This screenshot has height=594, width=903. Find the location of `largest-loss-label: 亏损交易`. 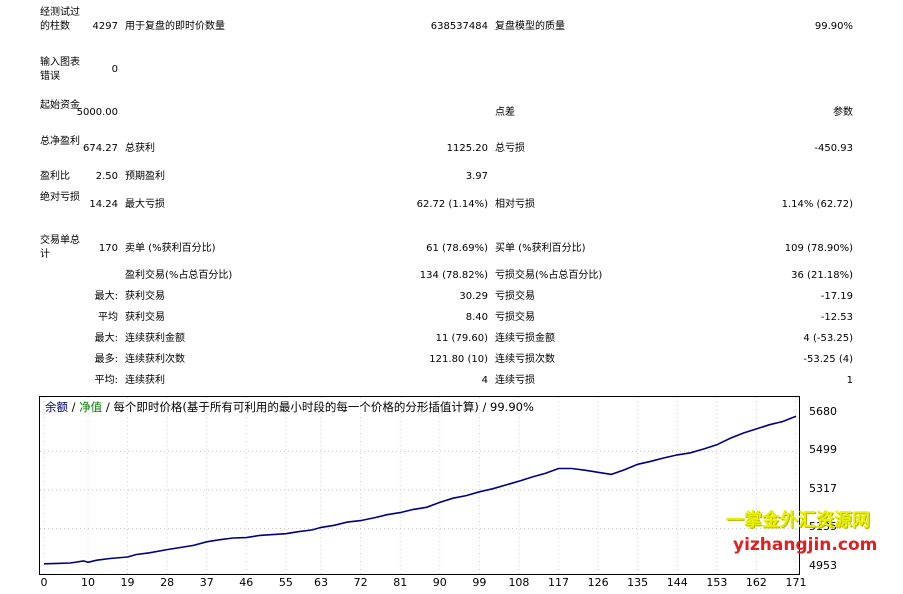

largest-loss-label: 亏损交易 is located at coordinates (515, 296).